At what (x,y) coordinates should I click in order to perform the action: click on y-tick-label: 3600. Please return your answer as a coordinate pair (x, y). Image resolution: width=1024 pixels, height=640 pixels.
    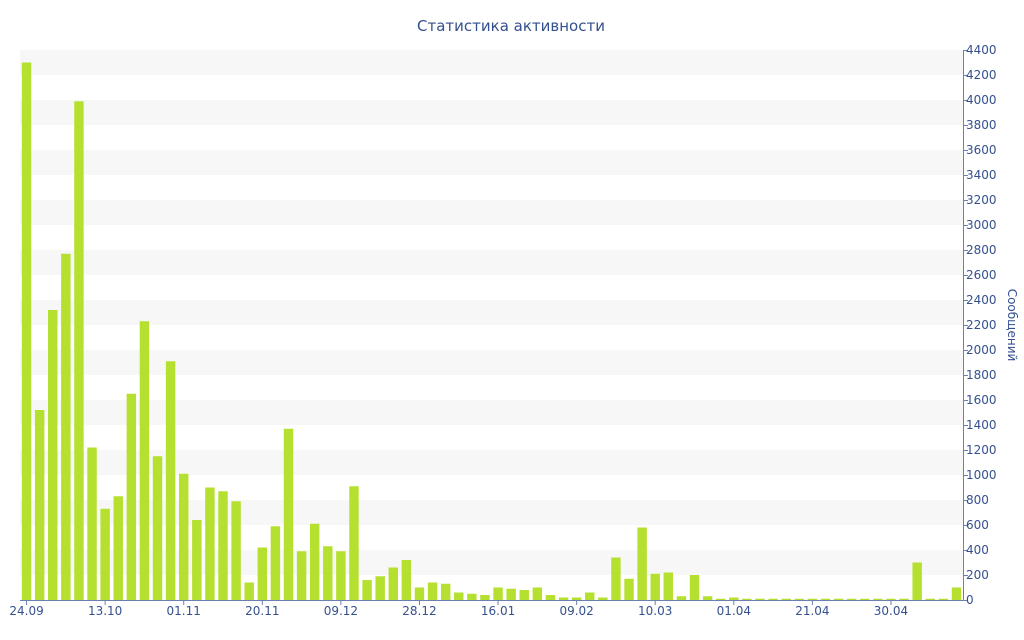
    Looking at the image, I should click on (981, 150).